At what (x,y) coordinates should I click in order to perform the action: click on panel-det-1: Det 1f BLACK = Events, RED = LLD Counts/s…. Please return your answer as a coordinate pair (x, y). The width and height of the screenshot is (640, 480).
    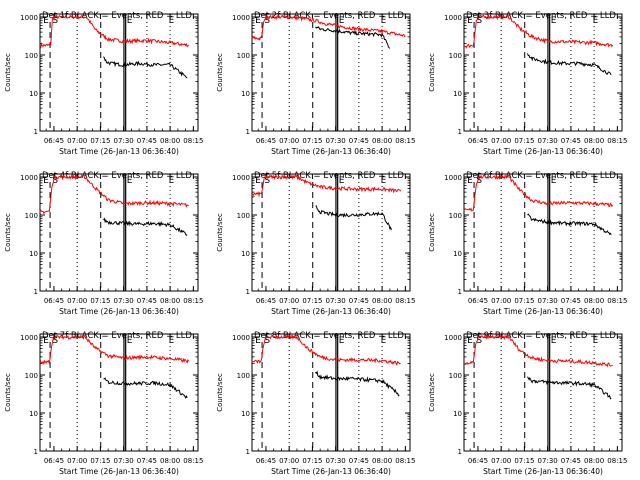
    Looking at the image, I should click on (103, 83).